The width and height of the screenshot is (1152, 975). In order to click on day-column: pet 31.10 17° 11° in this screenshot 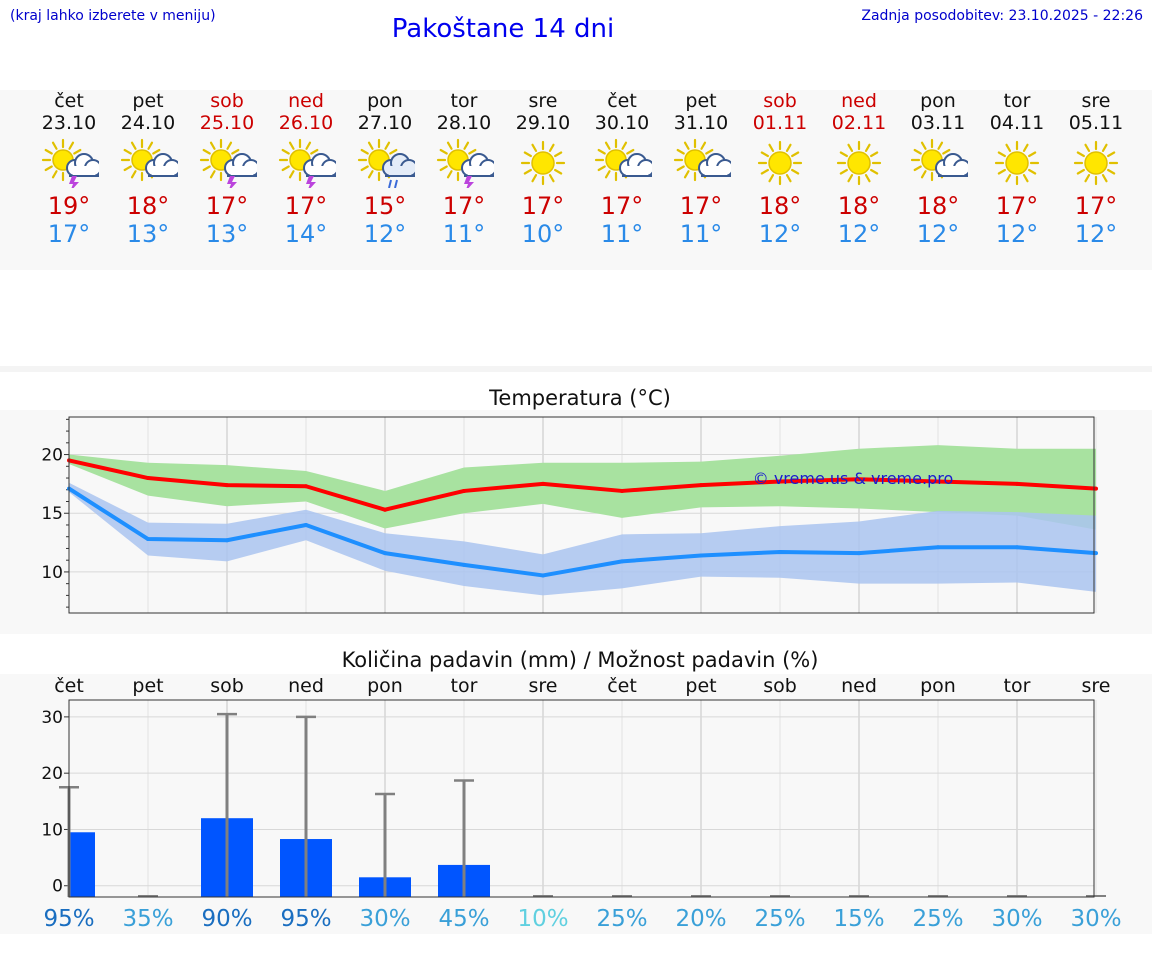, I will do `click(701, 169)`.